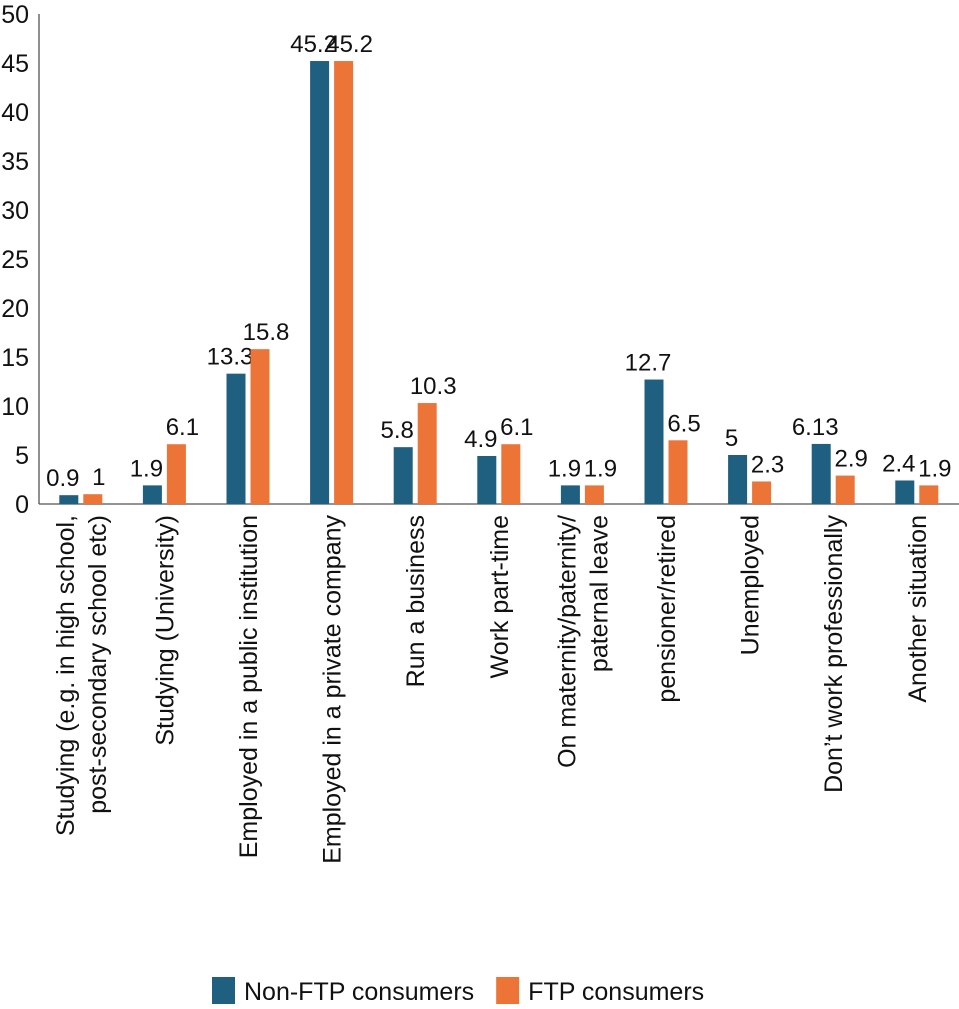 The image size is (959, 1009). What do you see at coordinates (15, 113) in the screenshot?
I see `y-tick-label: 40` at bounding box center [15, 113].